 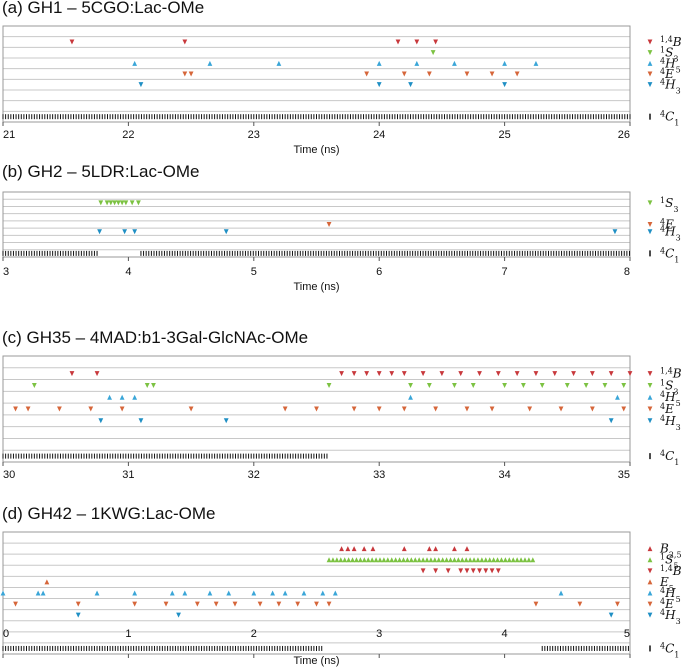 What do you see at coordinates (429, 549) in the screenshot?
I see `marker-B2,5-6` at bounding box center [429, 549].